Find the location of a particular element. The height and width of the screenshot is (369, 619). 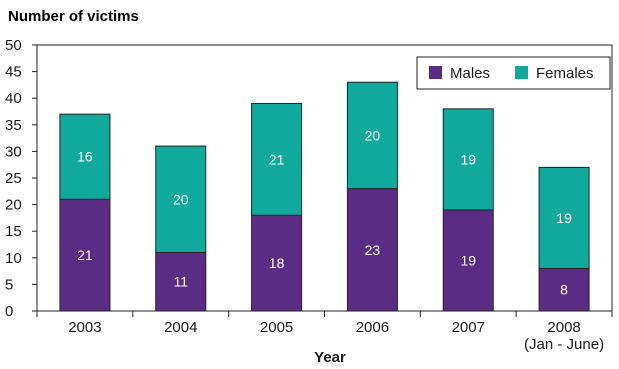

y-tick-label: 20 is located at coordinates (13, 205).